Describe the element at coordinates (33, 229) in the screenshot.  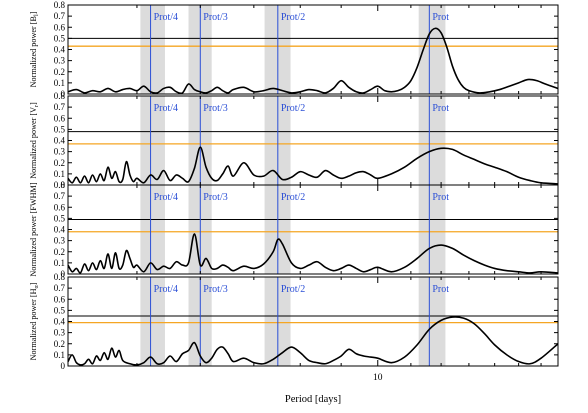
I see `y-axis-label: Normalized power [FWHM]` at that location.